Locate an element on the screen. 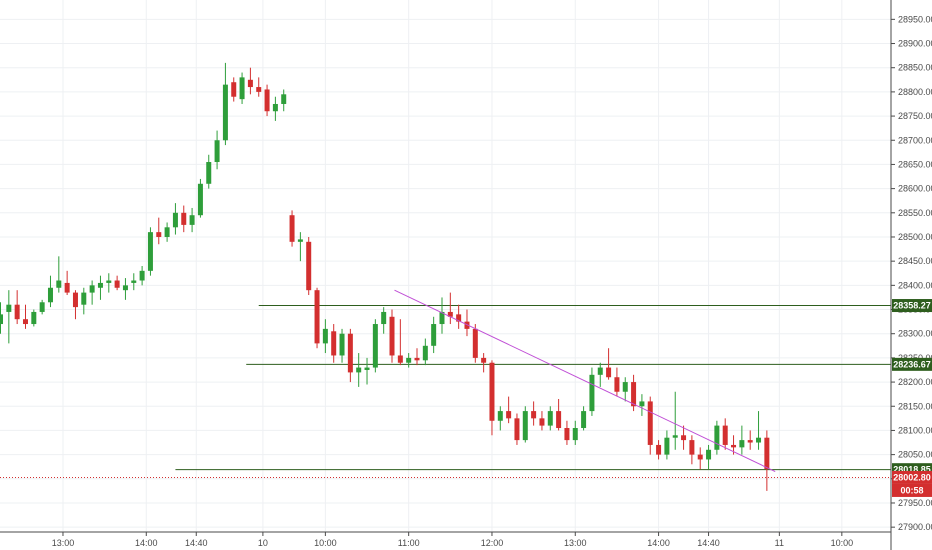 The height and width of the screenshot is (550, 932). price-tick-label: 28400.00 is located at coordinates (915, 285).